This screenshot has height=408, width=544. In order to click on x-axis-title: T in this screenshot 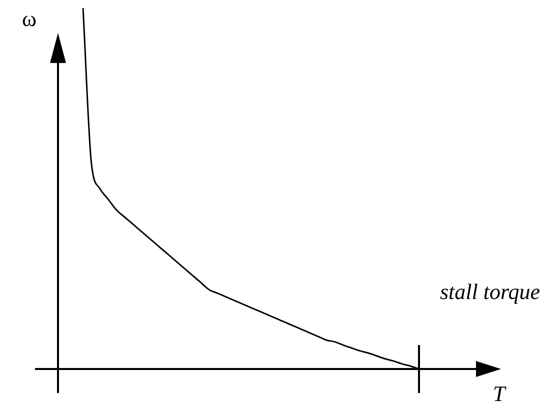, I will do `click(499, 393)`.